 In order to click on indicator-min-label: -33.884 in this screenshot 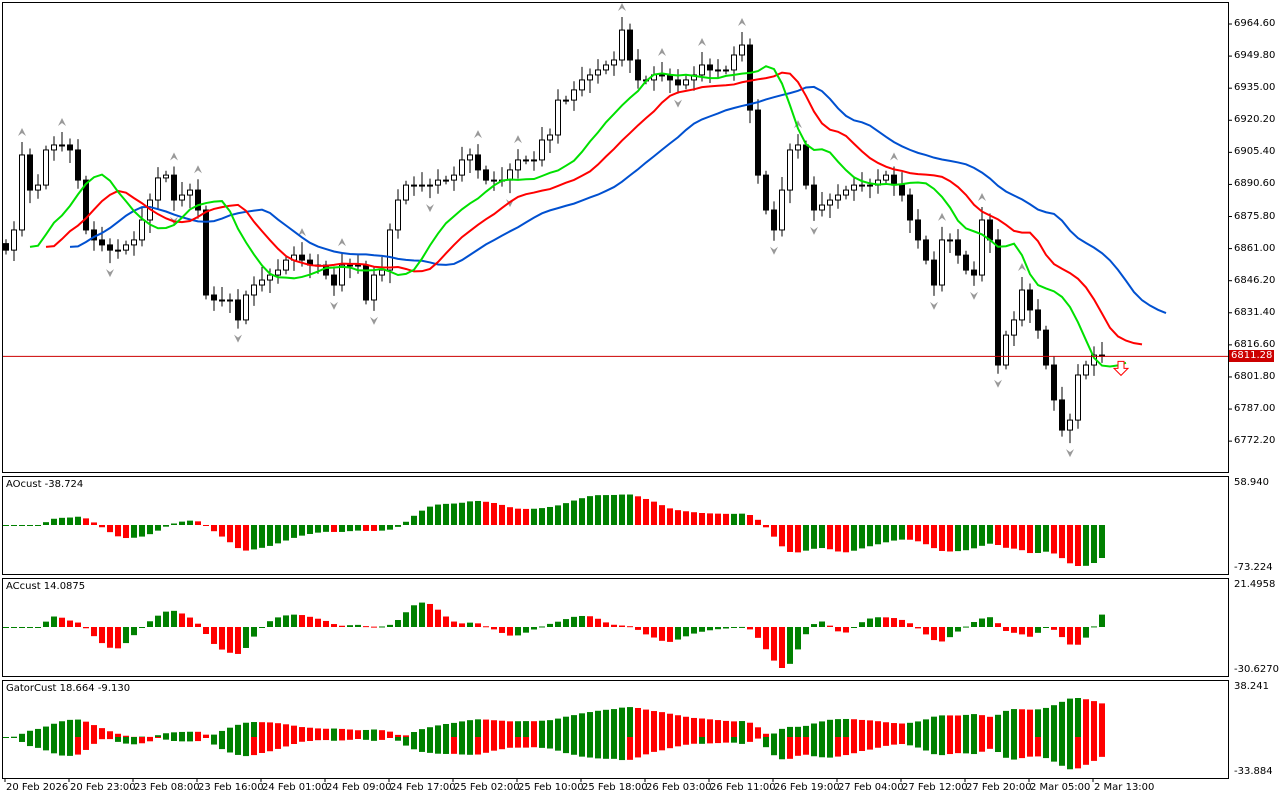, I will do `click(1253, 771)`.